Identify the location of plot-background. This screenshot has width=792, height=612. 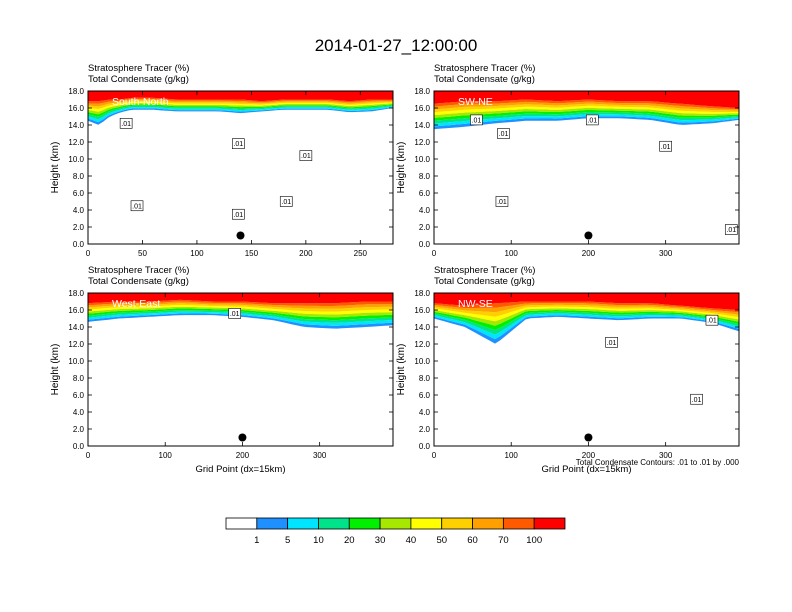
(240, 167).